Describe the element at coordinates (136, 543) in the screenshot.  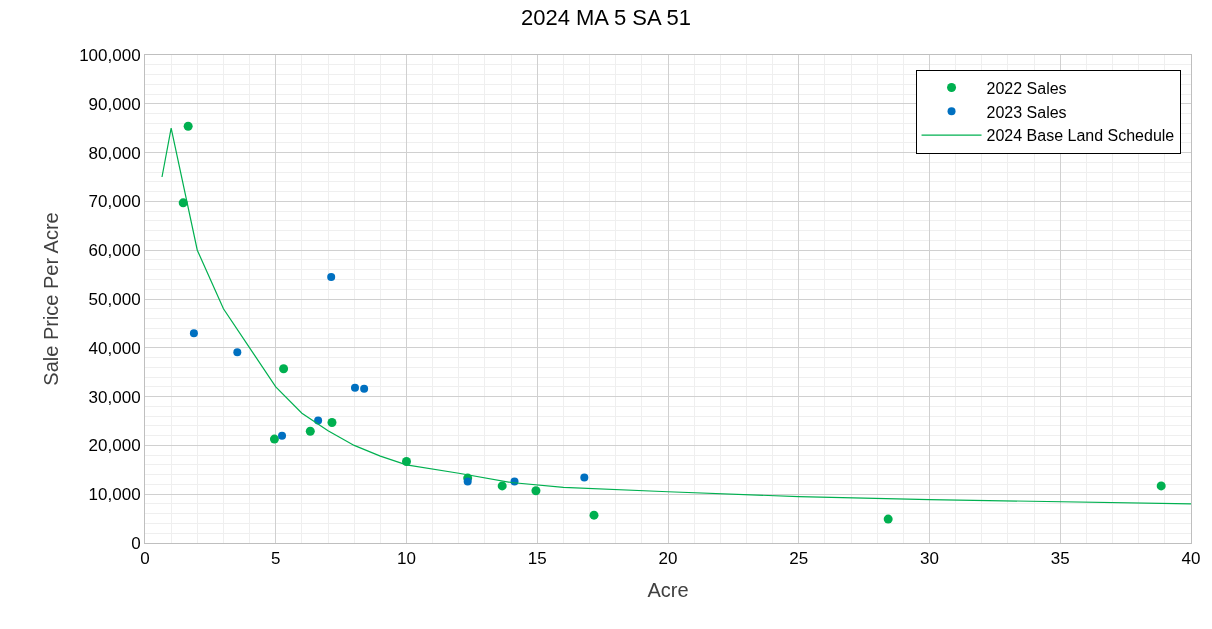
I see `y-tick-label: 0` at that location.